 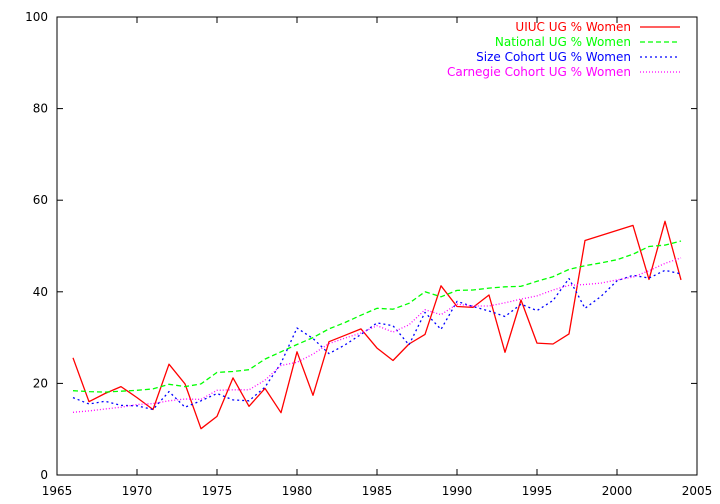 What do you see at coordinates (40, 292) in the screenshot?
I see `y-tick-label: 40` at bounding box center [40, 292].